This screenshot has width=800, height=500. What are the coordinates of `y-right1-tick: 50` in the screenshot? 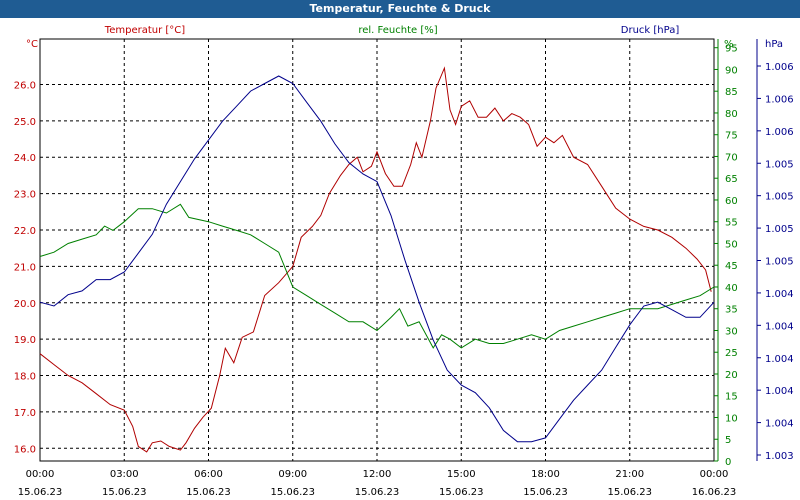 It's located at (731, 244).